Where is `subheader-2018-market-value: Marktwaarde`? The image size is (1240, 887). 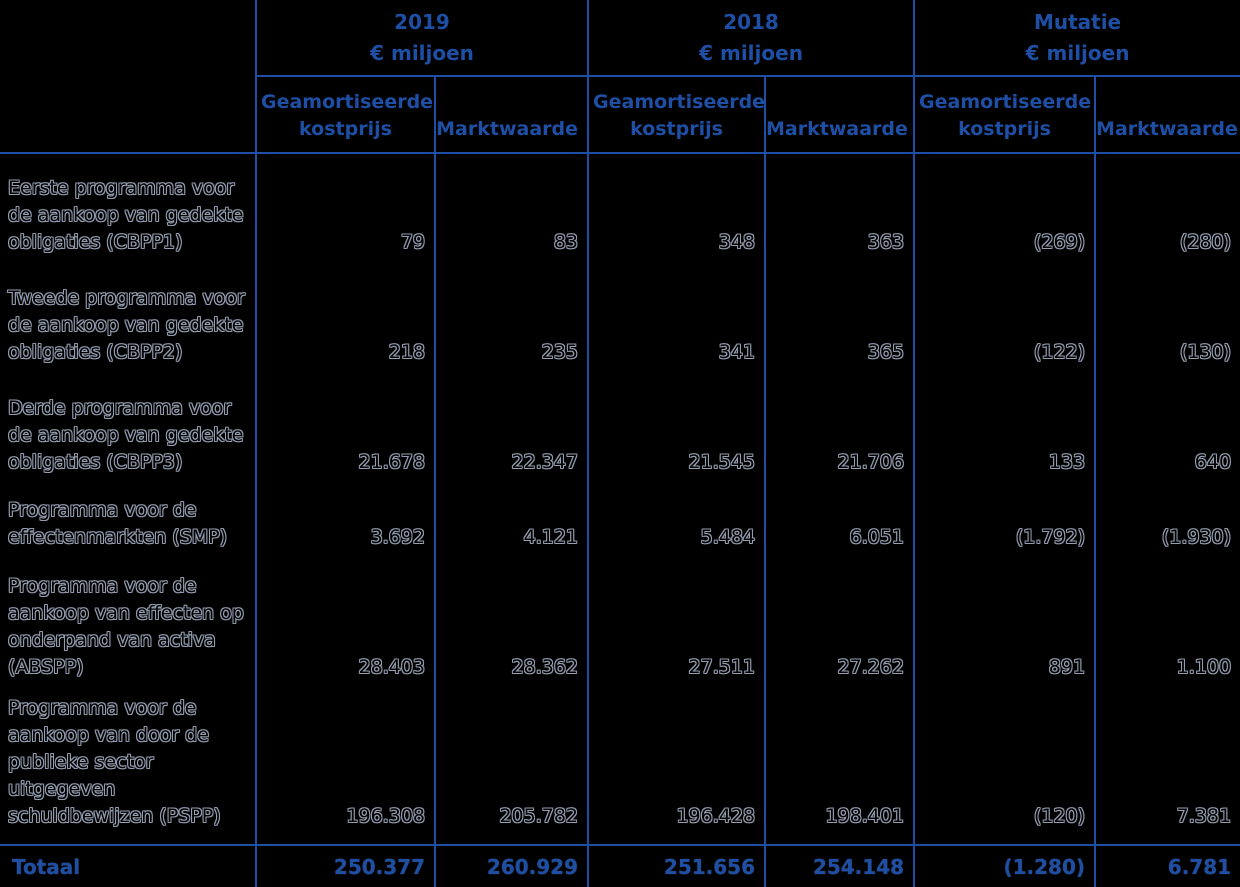
subheader-2018-market-value: Marktwaarde is located at coordinates (839, 115).